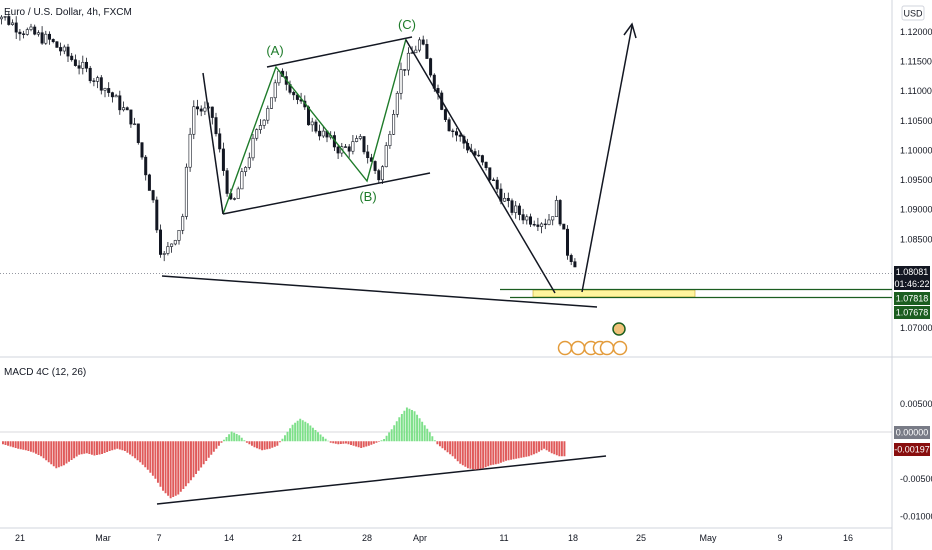 The width and height of the screenshot is (932, 550). I want to click on support-trendline, so click(379, 291).